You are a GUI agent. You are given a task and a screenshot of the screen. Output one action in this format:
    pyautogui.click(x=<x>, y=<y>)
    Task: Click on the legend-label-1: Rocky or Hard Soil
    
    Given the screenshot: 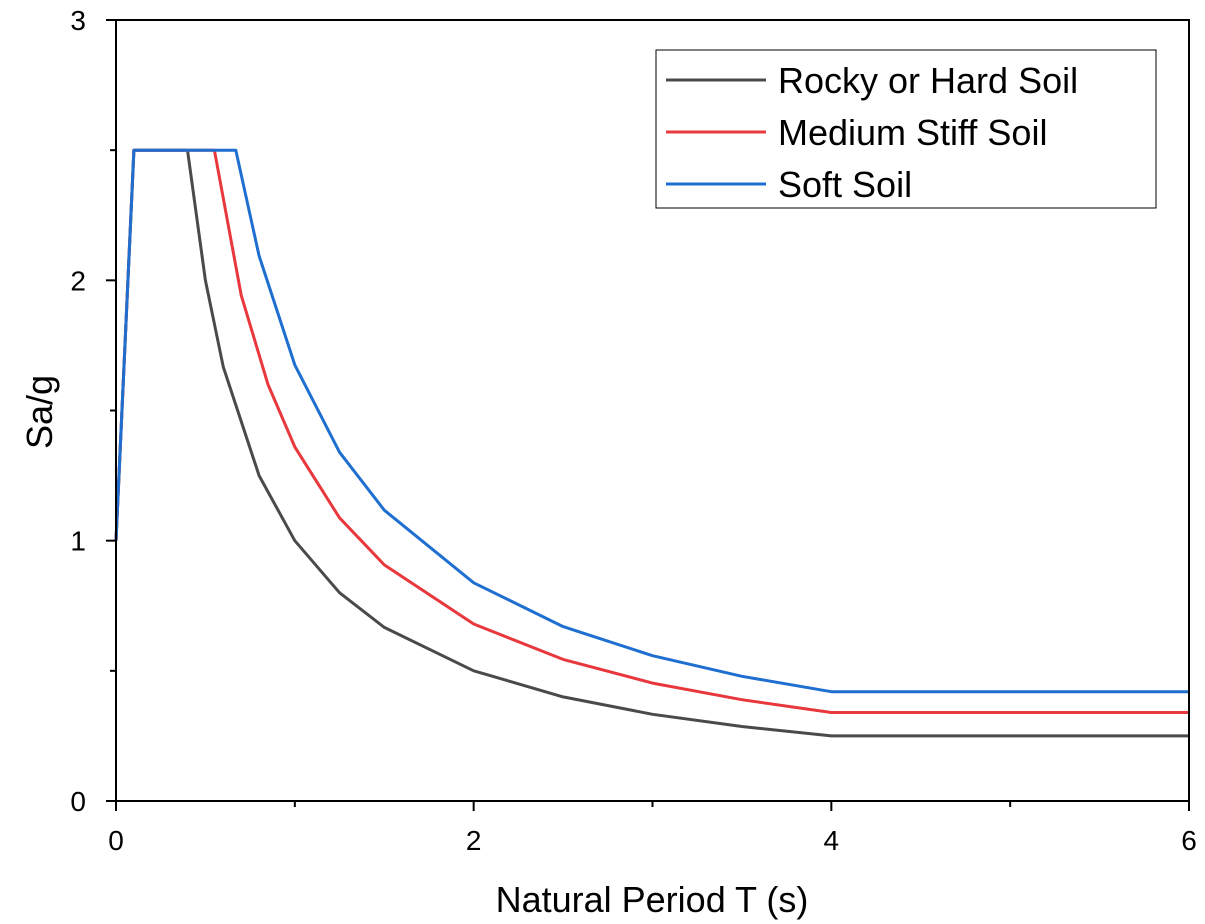 What is the action you would take?
    pyautogui.click(x=928, y=80)
    